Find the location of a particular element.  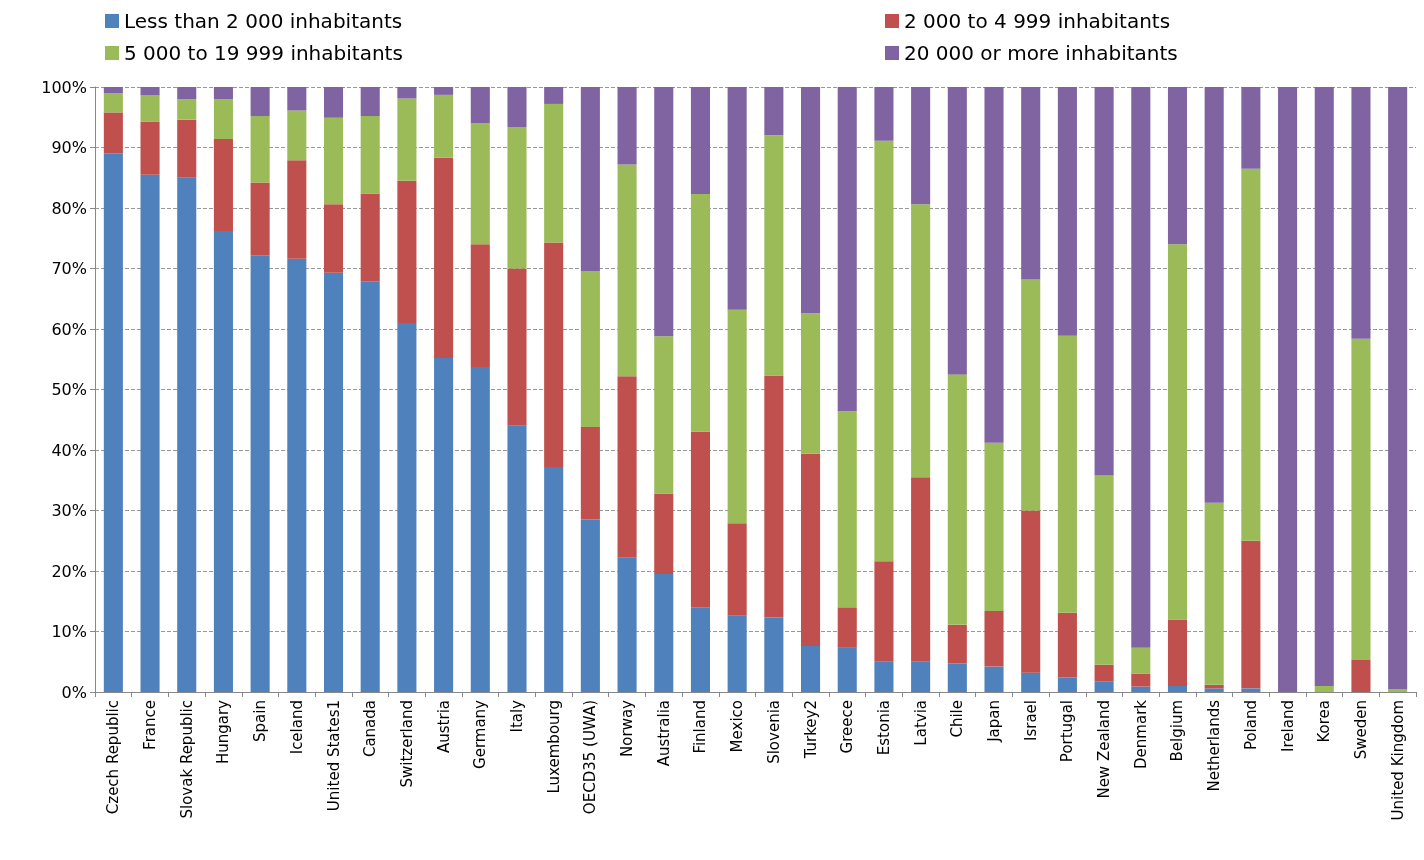

x-tick-label: Mexico is located at coordinates (737, 726).